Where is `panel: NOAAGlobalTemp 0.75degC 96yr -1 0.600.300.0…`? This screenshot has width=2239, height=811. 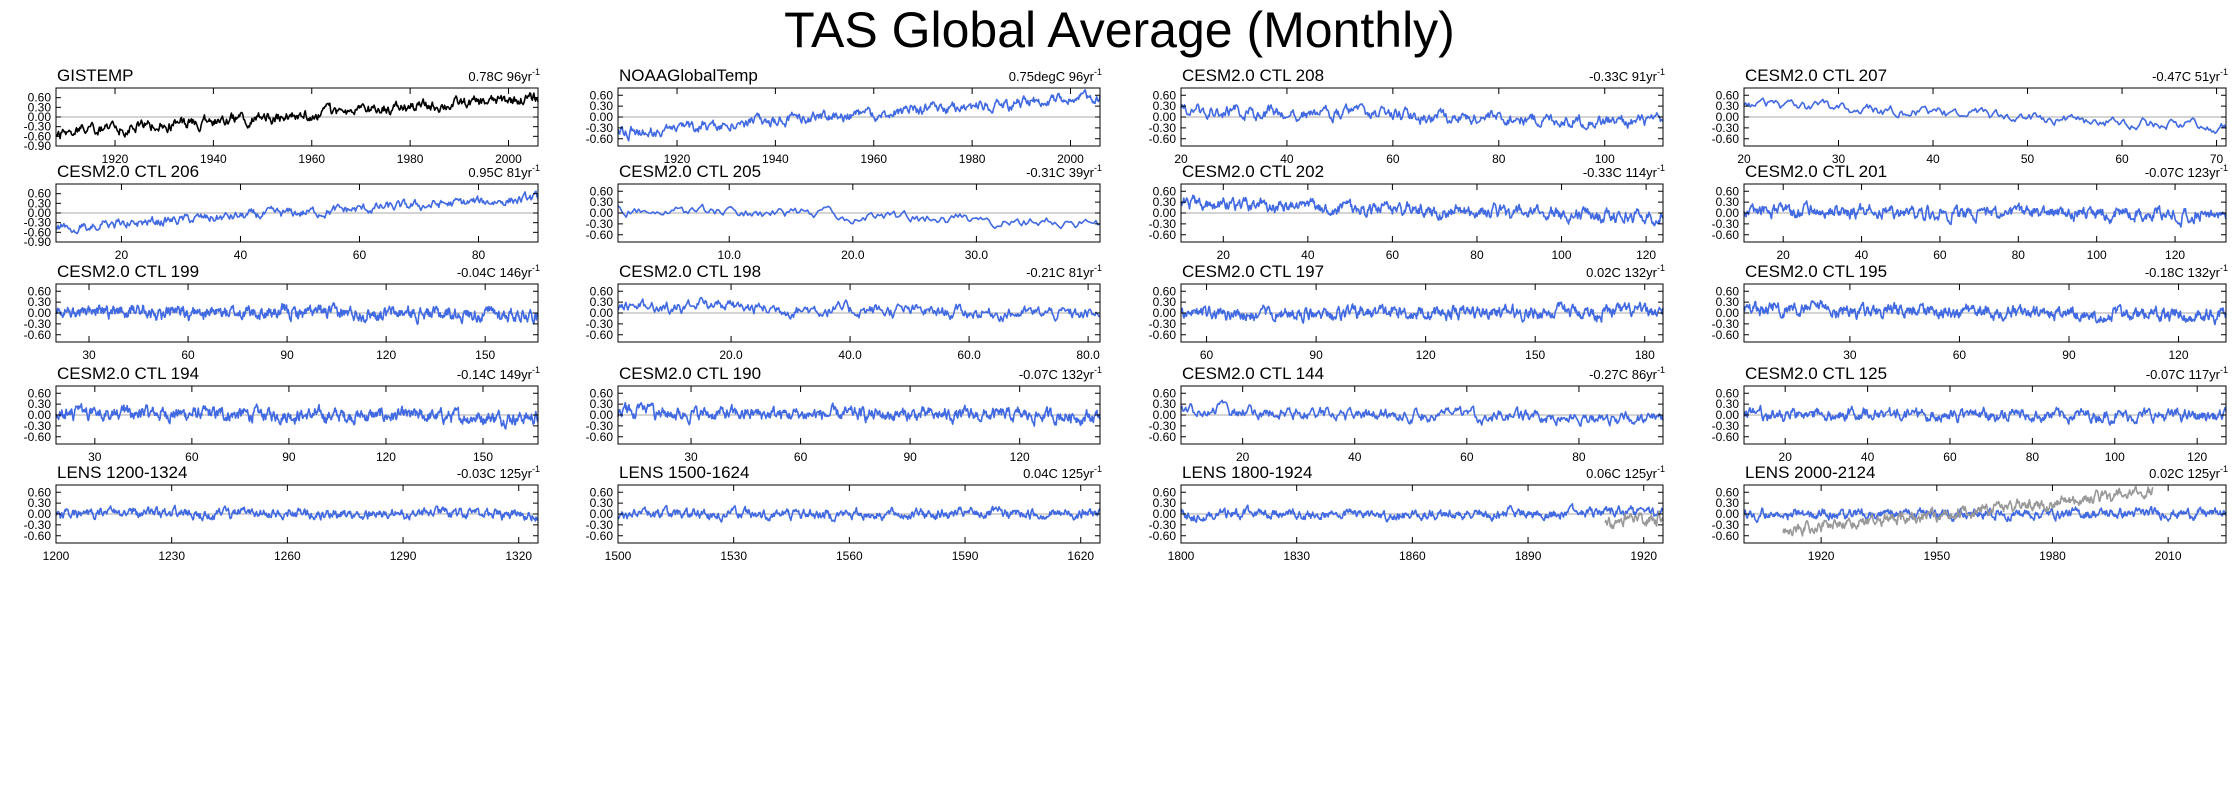 panel: NOAAGlobalTemp 0.75degC 96yr -1 0.600.300.0… is located at coordinates (844, 116).